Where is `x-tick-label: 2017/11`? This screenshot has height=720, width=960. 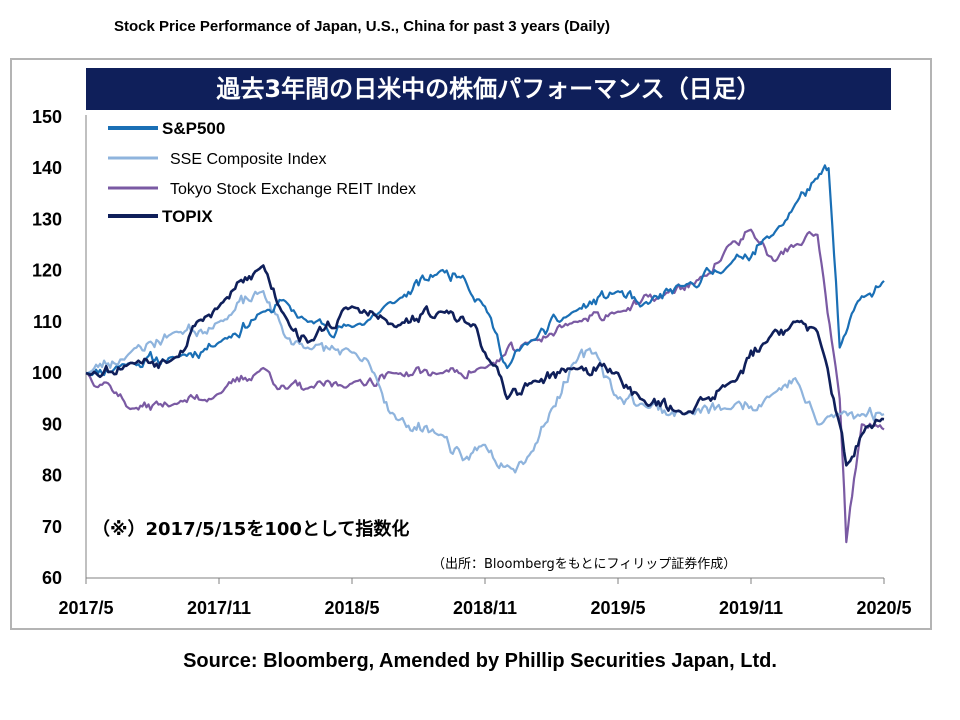
x-tick-label: 2017/11 is located at coordinates (219, 608).